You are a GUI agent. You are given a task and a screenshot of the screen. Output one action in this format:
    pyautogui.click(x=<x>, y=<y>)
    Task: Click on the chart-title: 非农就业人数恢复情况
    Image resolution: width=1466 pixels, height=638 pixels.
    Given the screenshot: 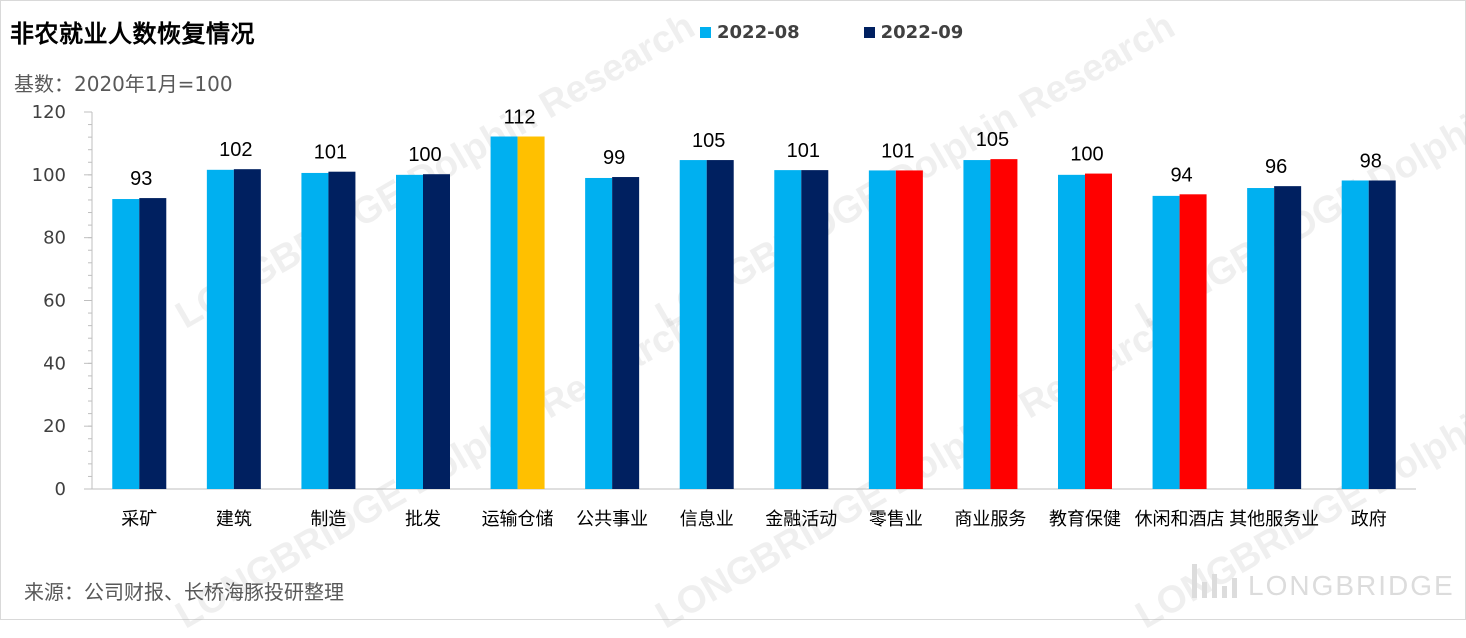 What is the action you would take?
    pyautogui.click(x=132, y=34)
    